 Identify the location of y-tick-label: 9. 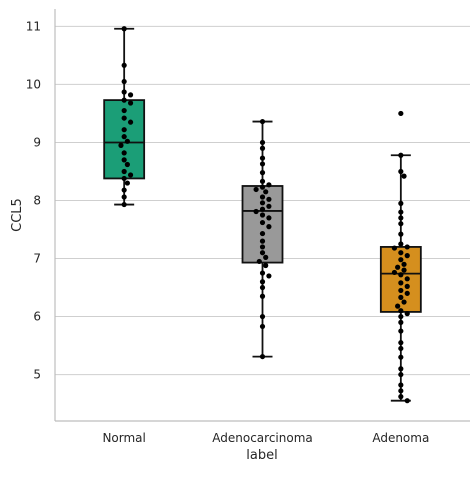
(37, 142).